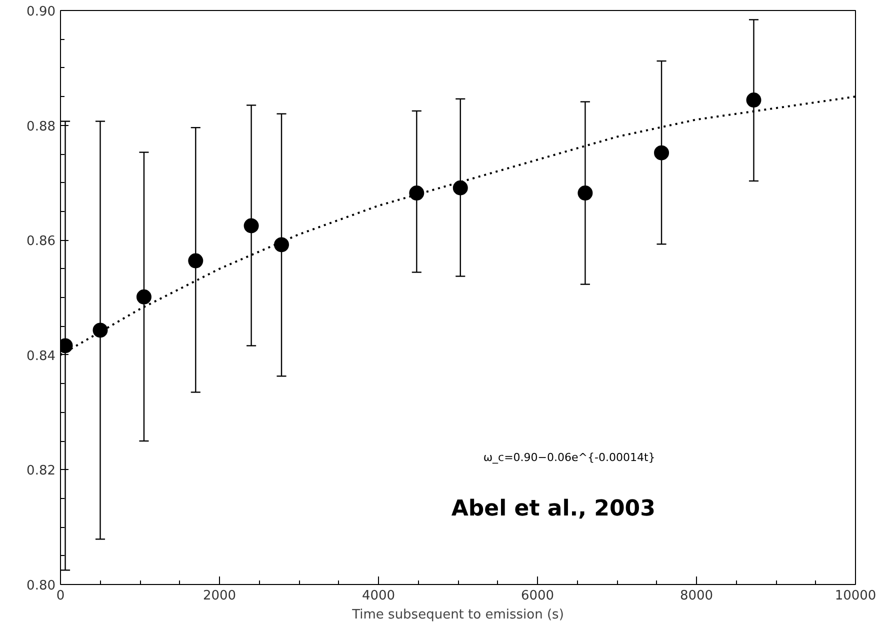  What do you see at coordinates (569, 457) in the screenshot?
I see `annotation: ω_c=0.90−0.06e^{-0.00014t}` at bounding box center [569, 457].